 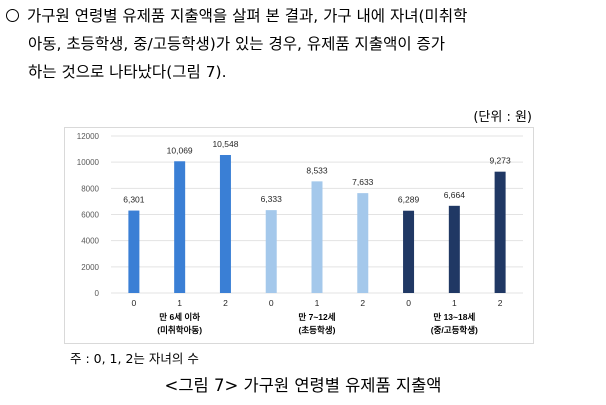 I want to click on data-label: 6,289, so click(x=409, y=200).